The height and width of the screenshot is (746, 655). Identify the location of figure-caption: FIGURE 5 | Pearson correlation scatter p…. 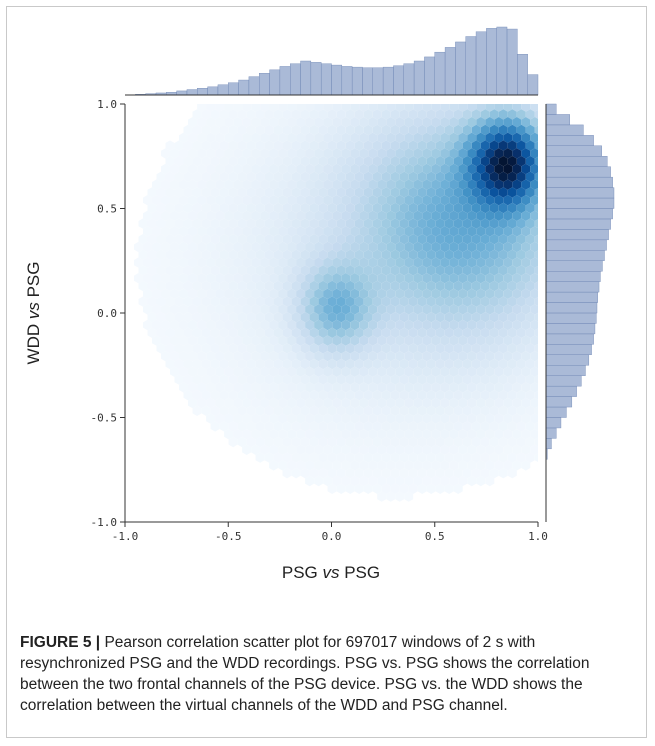
(325, 674).